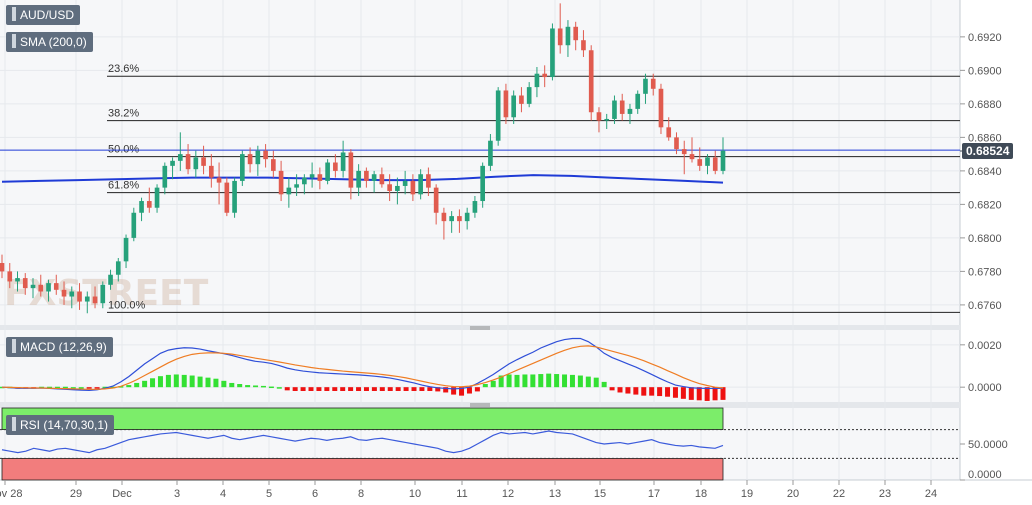 The height and width of the screenshot is (505, 1032). I want to click on x-tick-label: 20, so click(793, 494).